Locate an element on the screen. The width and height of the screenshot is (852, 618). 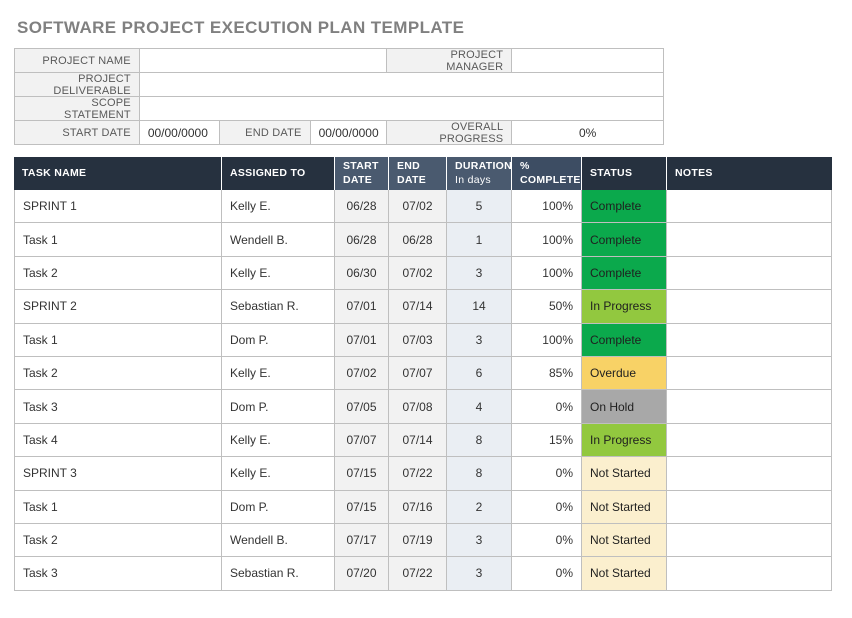
cell-duration: 2 is located at coordinates (478, 506).